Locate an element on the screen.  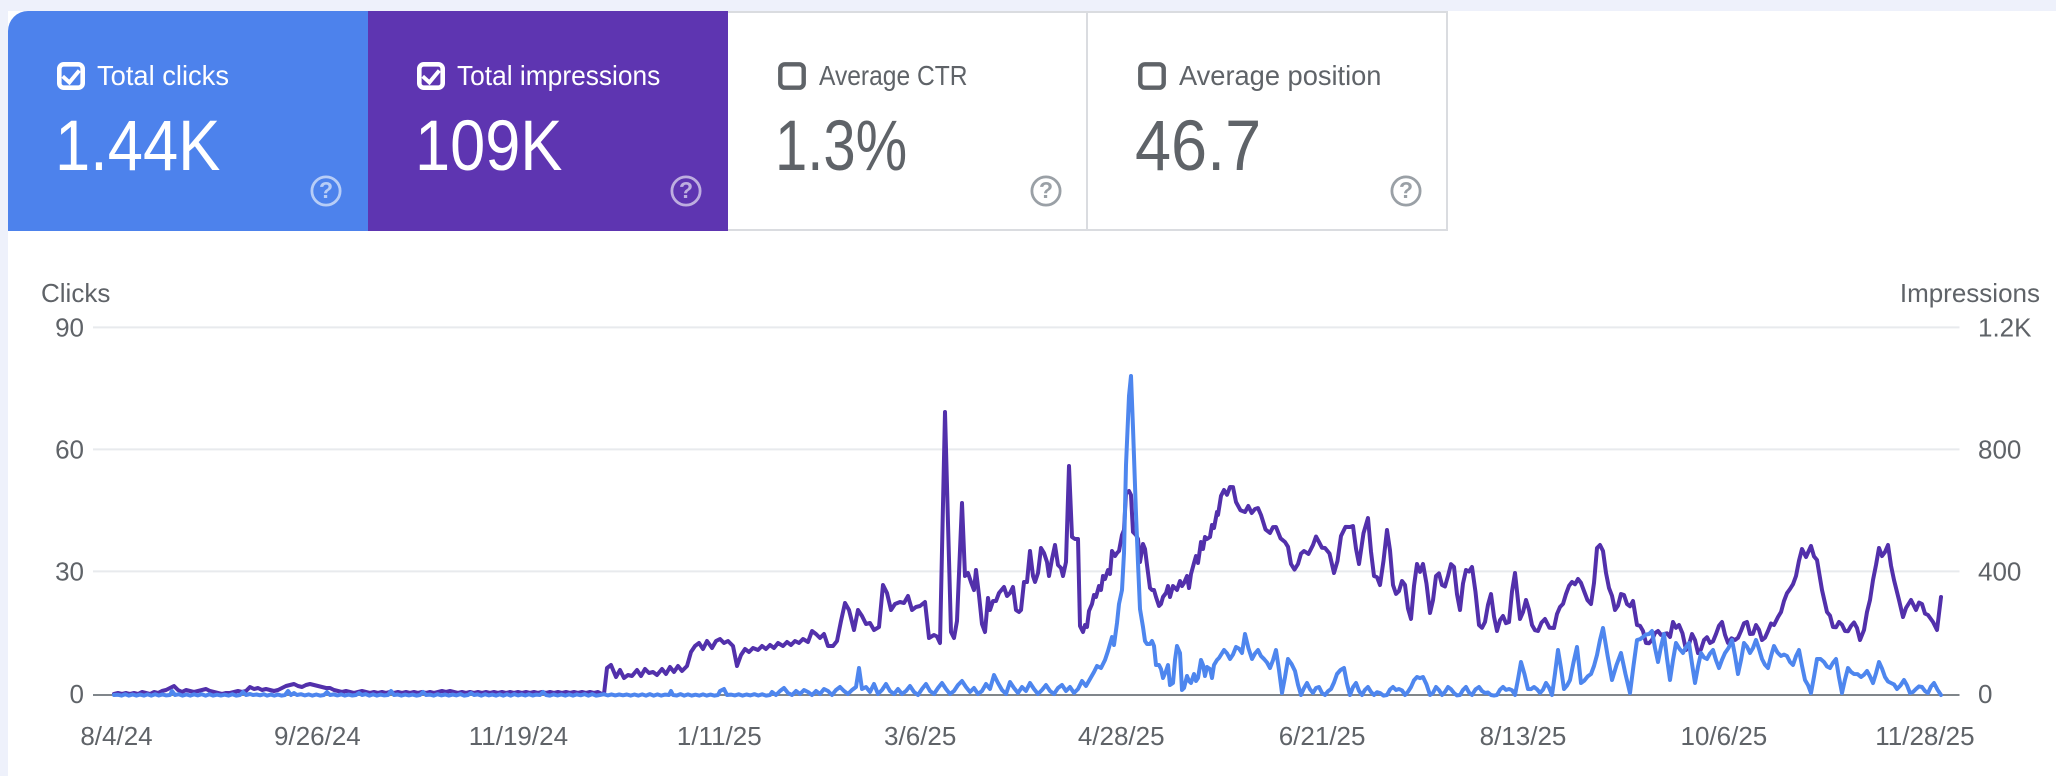
svg-text: 90 is located at coordinates (69, 328).